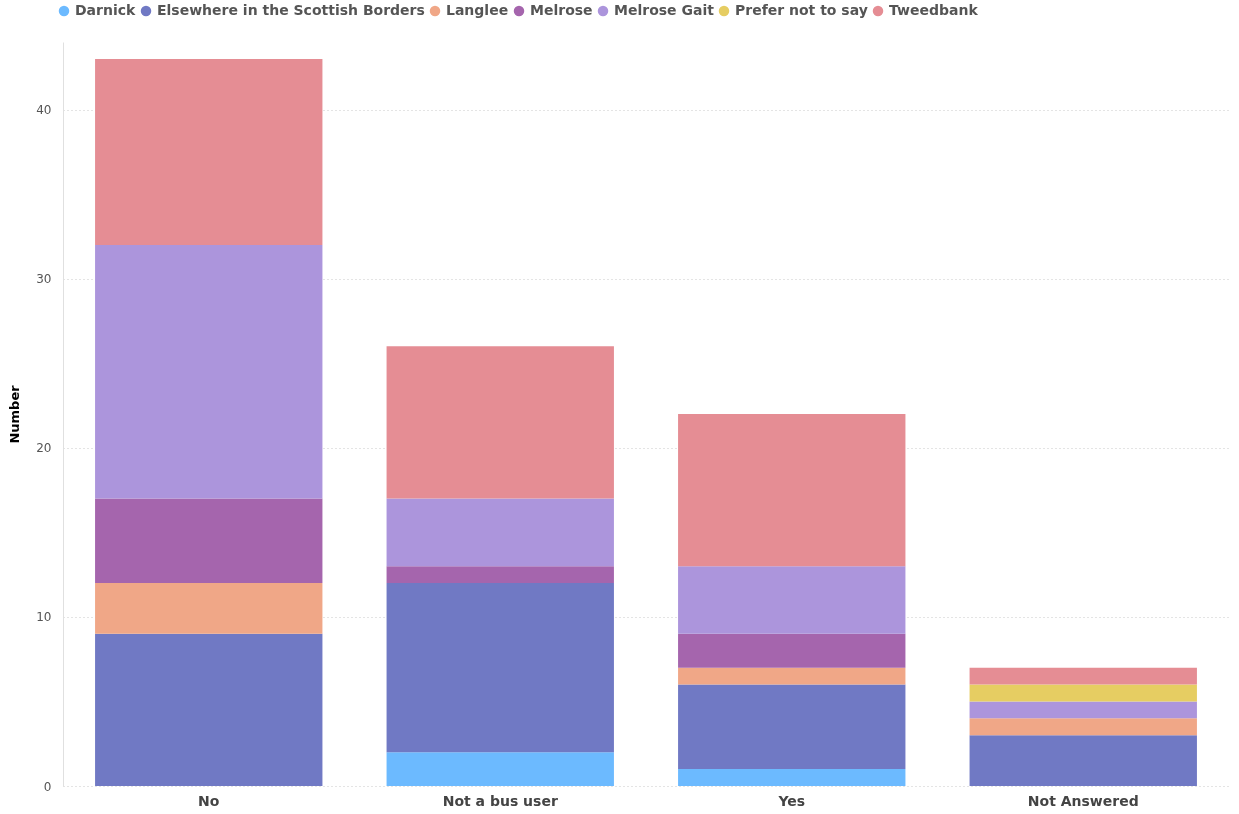 The height and width of the screenshot is (814, 1239). Describe the element at coordinates (15, 414) in the screenshot. I see `y-axis-title: Number` at that location.